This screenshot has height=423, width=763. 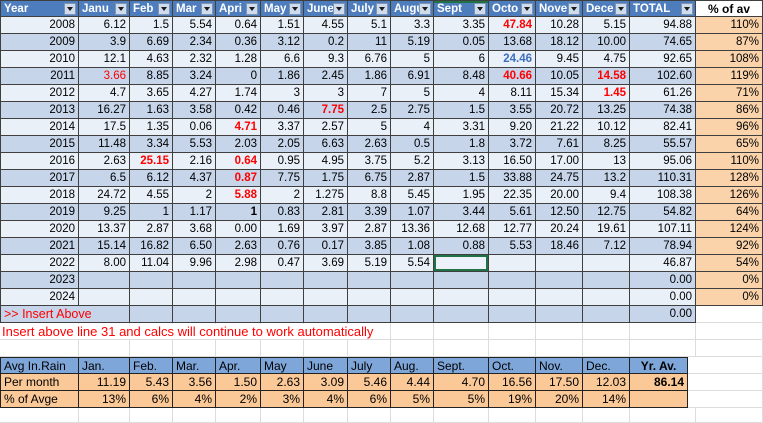 I want to click on data-cell: 10.00, so click(x=606, y=42).